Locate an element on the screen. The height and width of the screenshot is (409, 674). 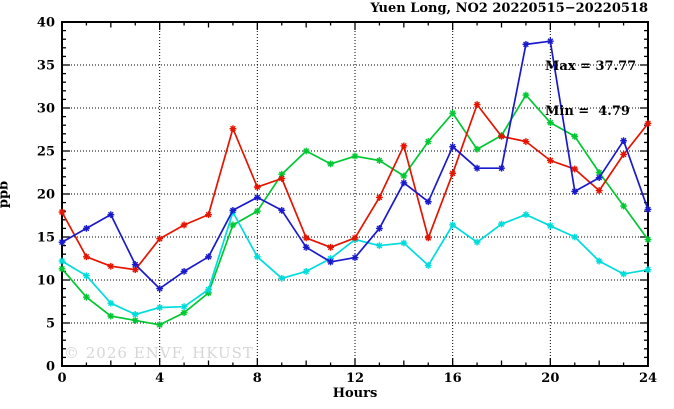
watermark: © 2026 ENVF, HKUST is located at coordinates (159, 353).